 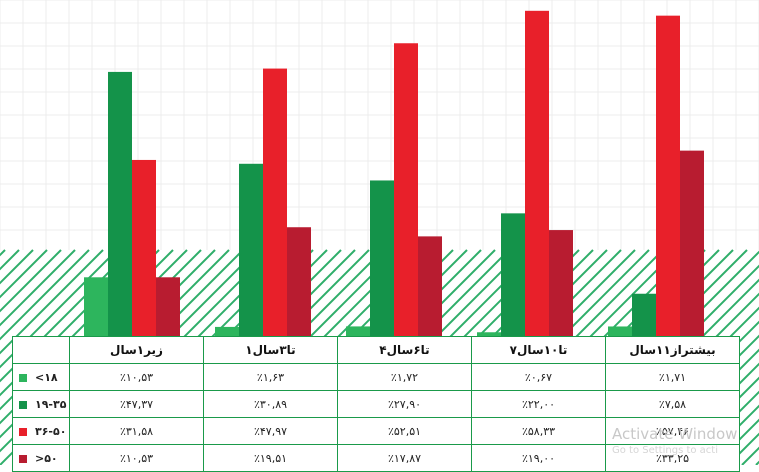 What do you see at coordinates (665, 450) in the screenshot?
I see `activation-watermark-sub: Go to Settings to acti` at bounding box center [665, 450].